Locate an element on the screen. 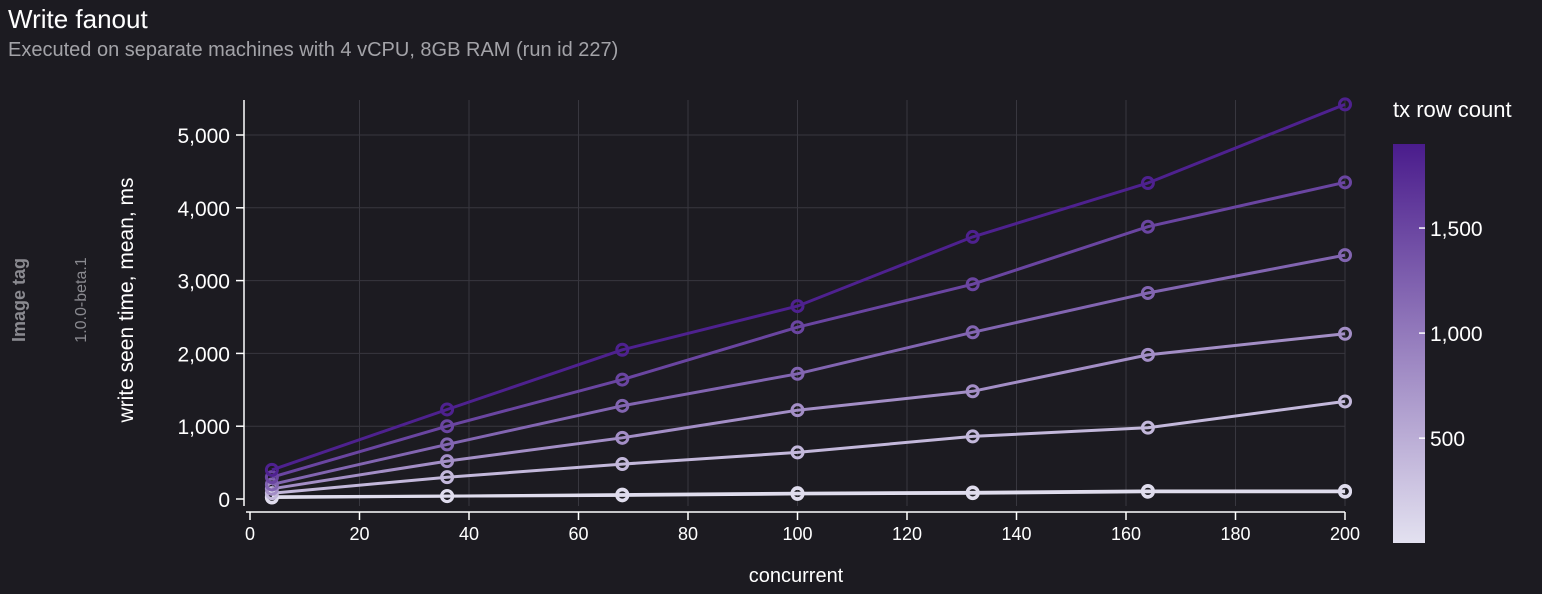  x-tick-label: 0 is located at coordinates (250, 534).